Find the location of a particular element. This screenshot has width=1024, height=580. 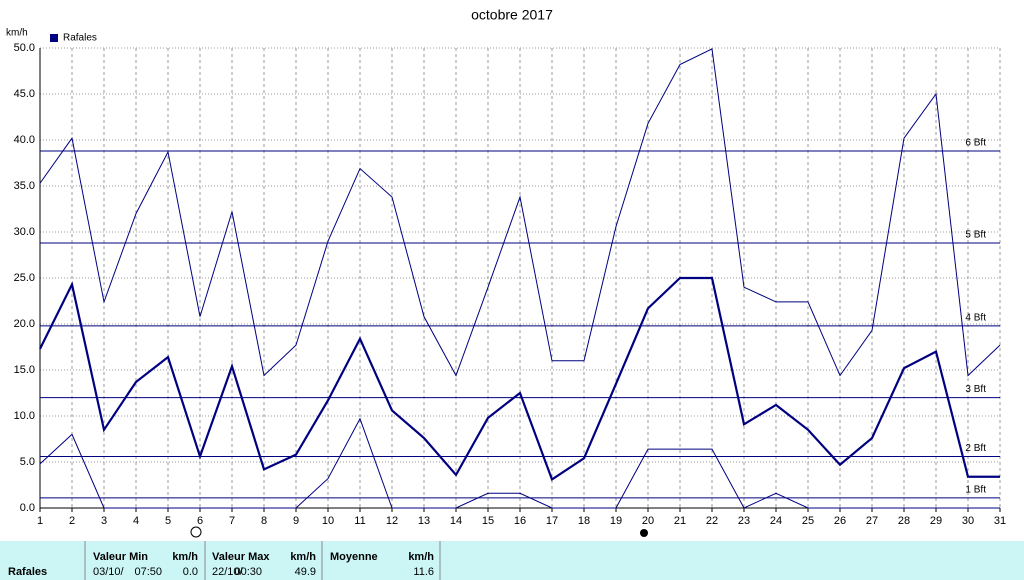

x-tick-label: 24 is located at coordinates (776, 521).